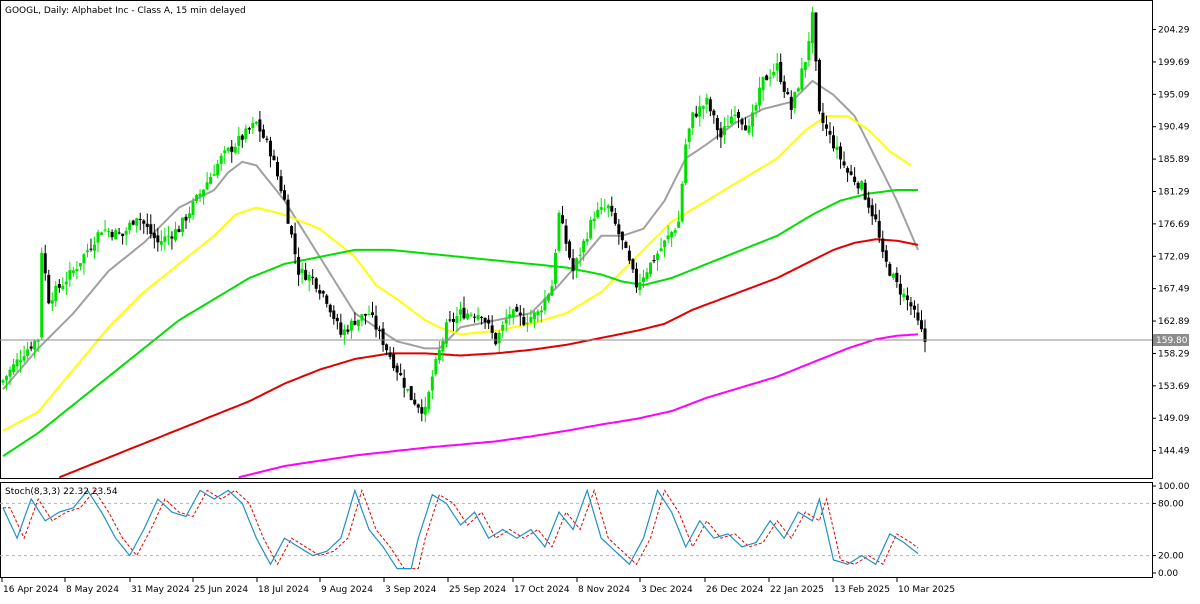  Describe the element at coordinates (926, 590) in the screenshot. I see `time-tick-label: 10 Mar 2025` at that location.